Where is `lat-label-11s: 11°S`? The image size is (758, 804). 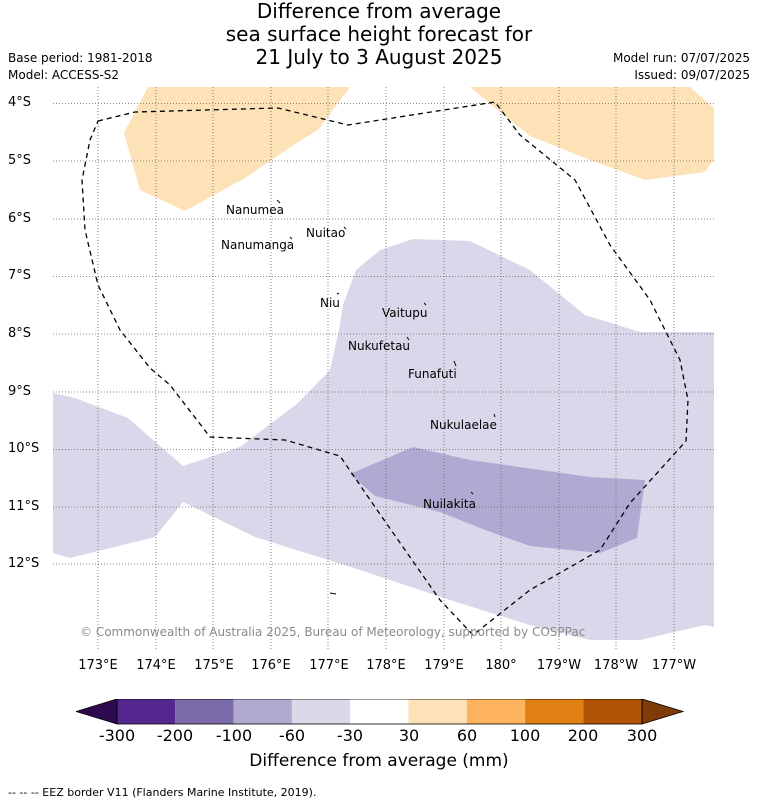 lat-label-11s: 11°S is located at coordinates (24, 506).